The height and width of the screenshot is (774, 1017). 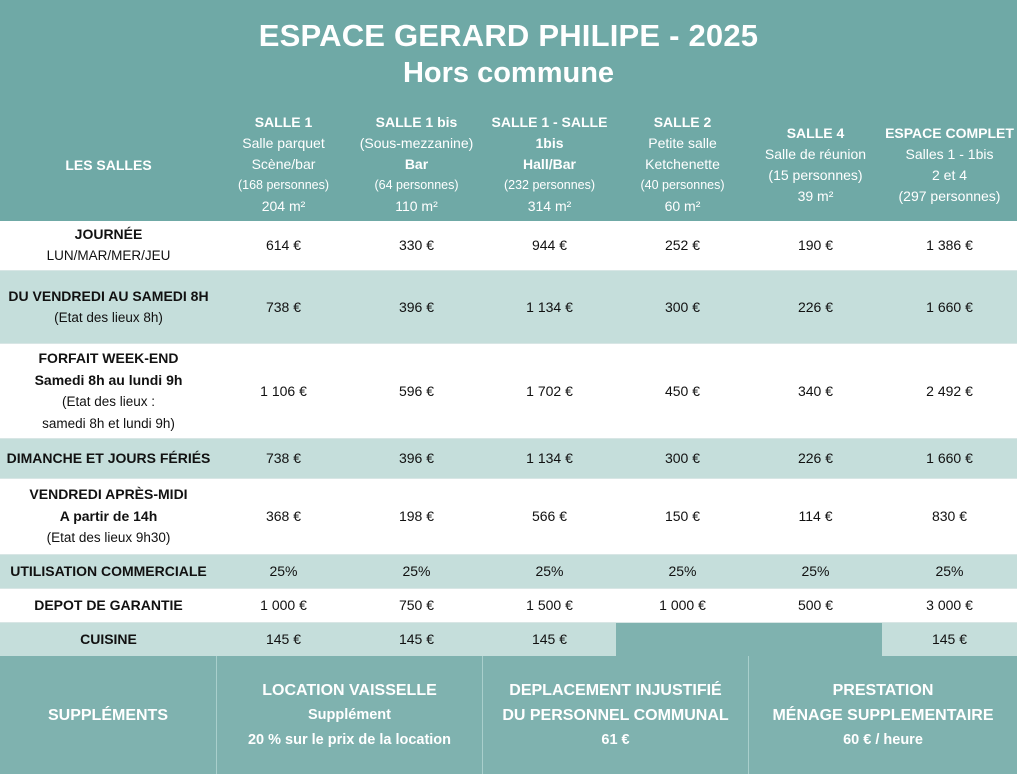 What do you see at coordinates (682, 143) in the screenshot?
I see `column-line: Petite salle` at bounding box center [682, 143].